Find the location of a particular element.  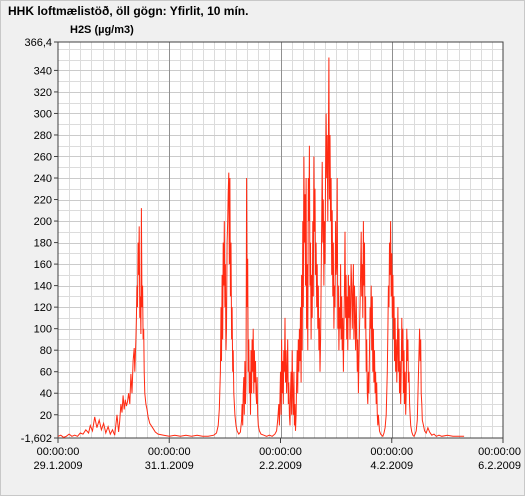

y-tick-label: 220 is located at coordinates (43, 201).